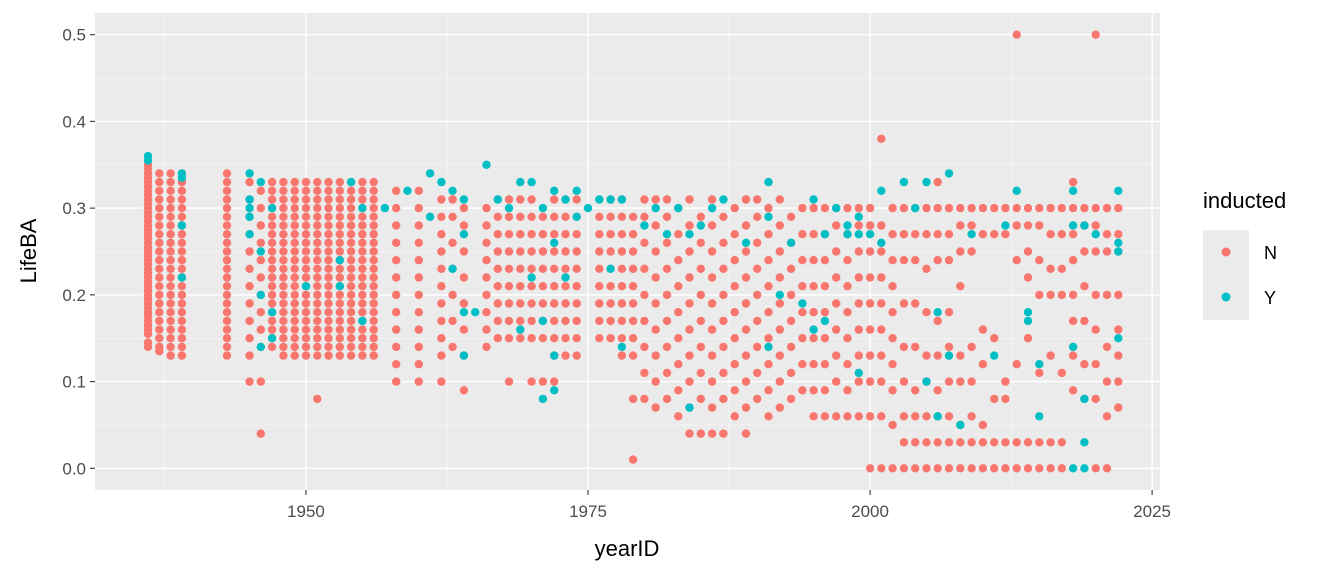 The image size is (1344, 576). Describe the element at coordinates (306, 511) in the screenshot. I see `x-tick-label: 1950` at that location.